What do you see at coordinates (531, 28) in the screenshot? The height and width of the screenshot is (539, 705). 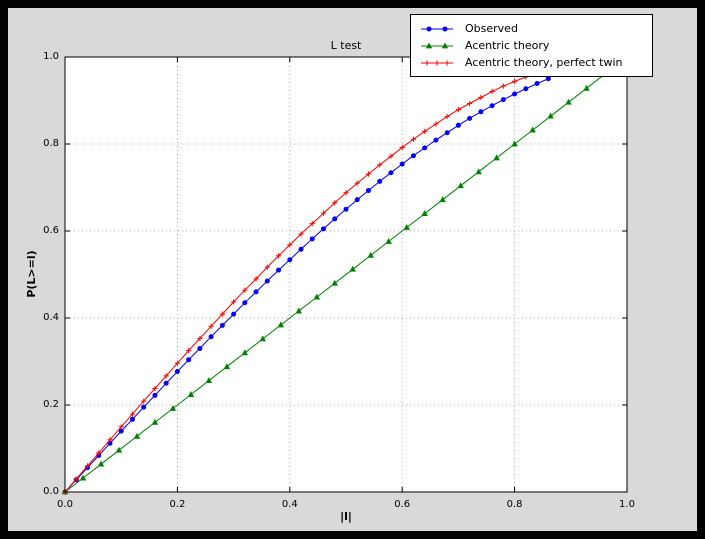 I see `legend-item-observed: Observed` at bounding box center [531, 28].